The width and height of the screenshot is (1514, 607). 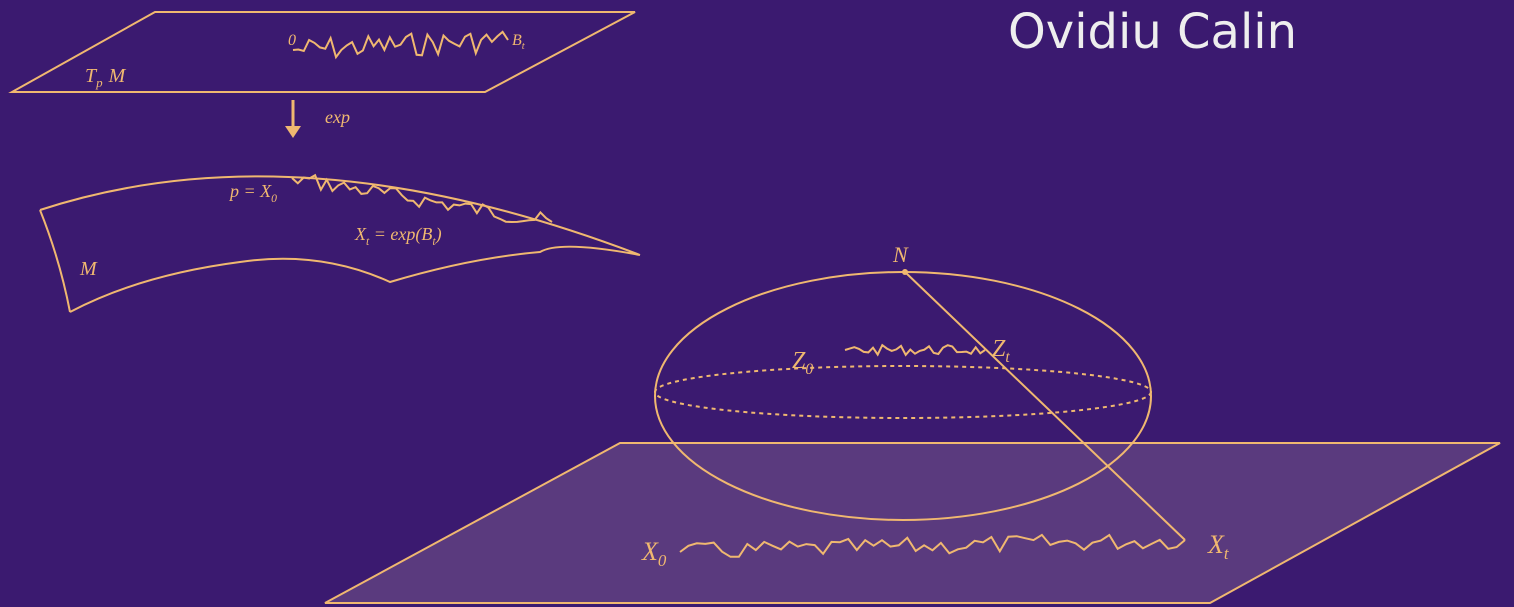 I want to click on projection-line, so click(x=1045, y=406).